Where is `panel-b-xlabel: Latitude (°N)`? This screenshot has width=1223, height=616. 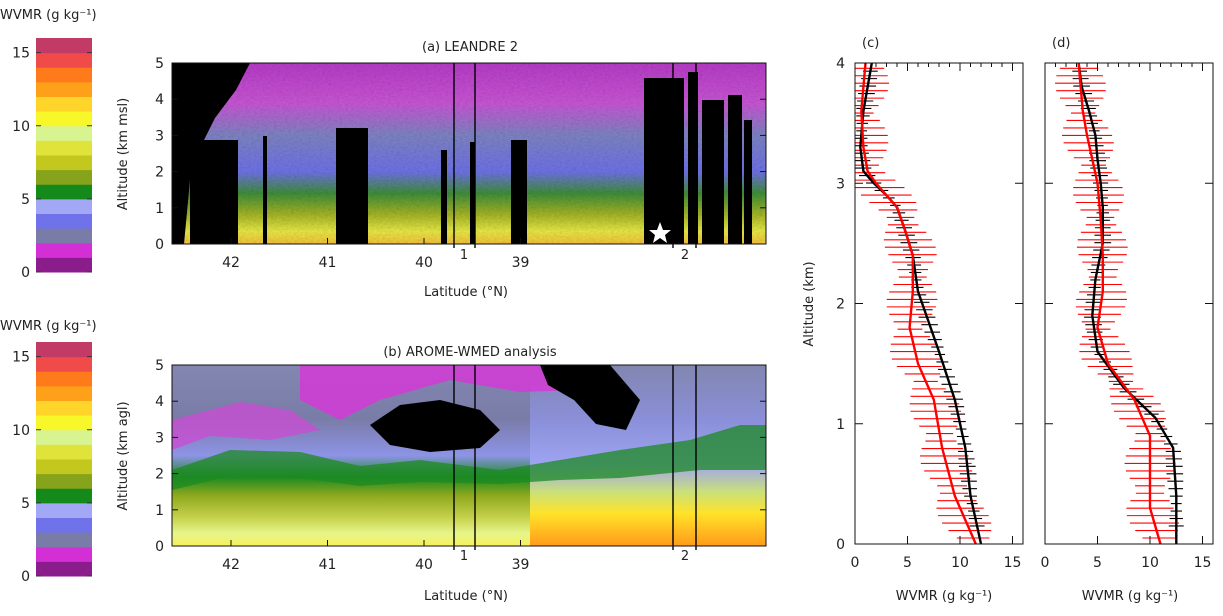
panel-b-xlabel: Latitude (°N) is located at coordinates (466, 596).